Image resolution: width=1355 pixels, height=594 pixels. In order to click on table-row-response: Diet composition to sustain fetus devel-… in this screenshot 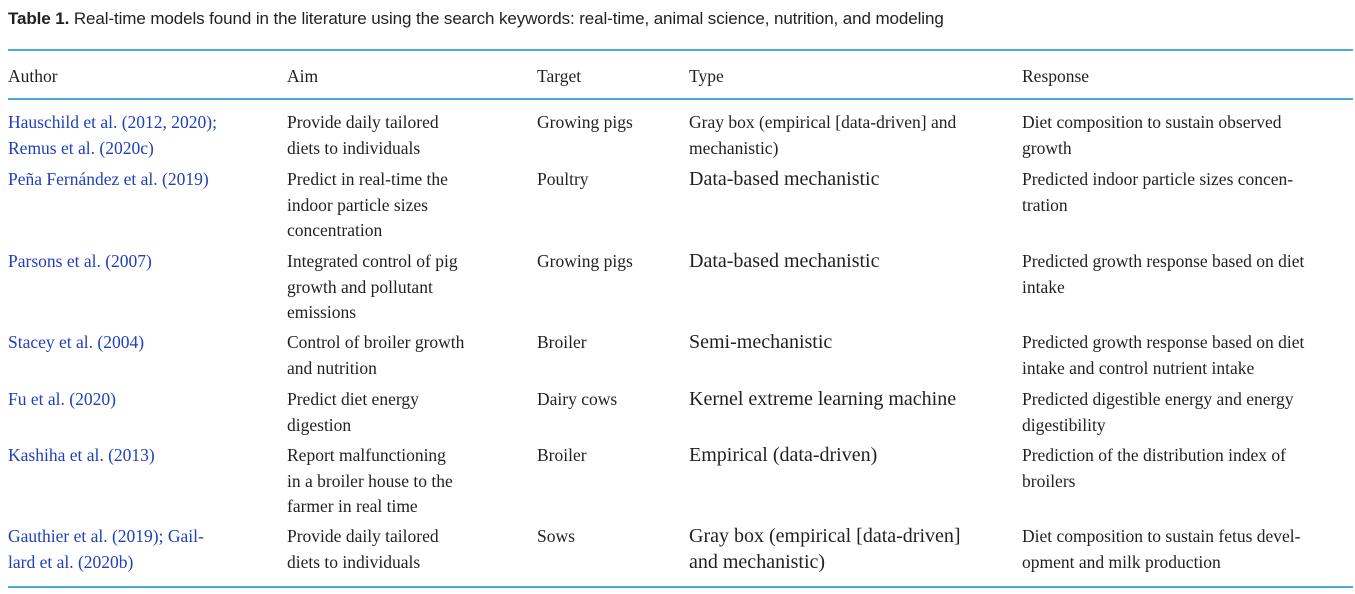, I will do `click(1161, 549)`.